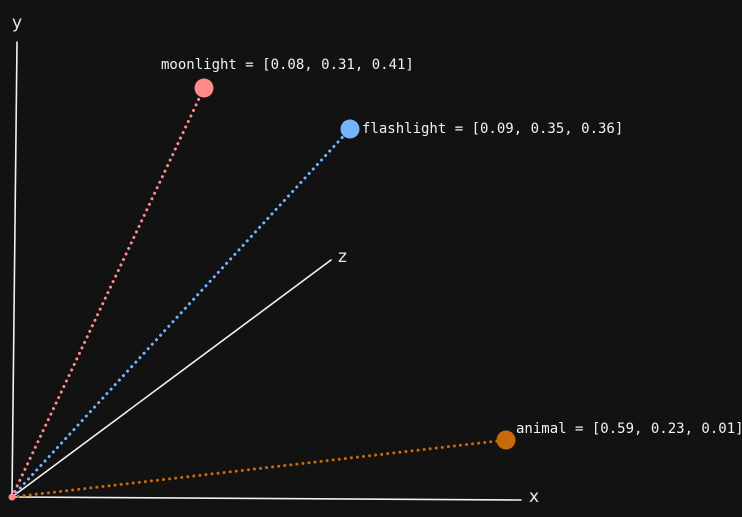 This screenshot has height=517, width=742. Describe the element at coordinates (266, 498) in the screenshot. I see `x-axis` at that location.